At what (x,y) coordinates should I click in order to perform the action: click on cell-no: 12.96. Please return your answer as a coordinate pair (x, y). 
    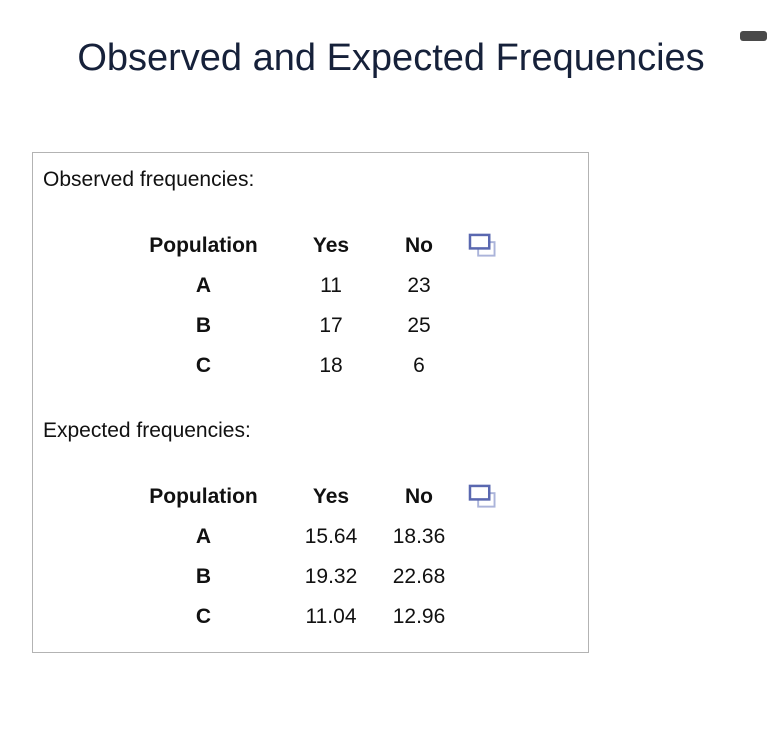
    Looking at the image, I should click on (419, 616).